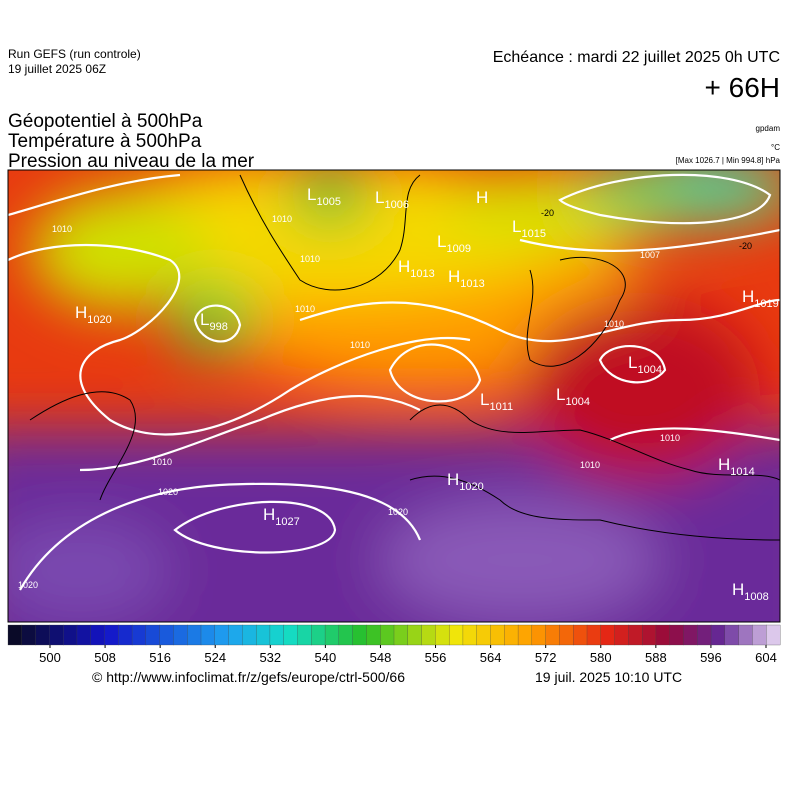  I want to click on center-value: 1008, so click(756, 597).